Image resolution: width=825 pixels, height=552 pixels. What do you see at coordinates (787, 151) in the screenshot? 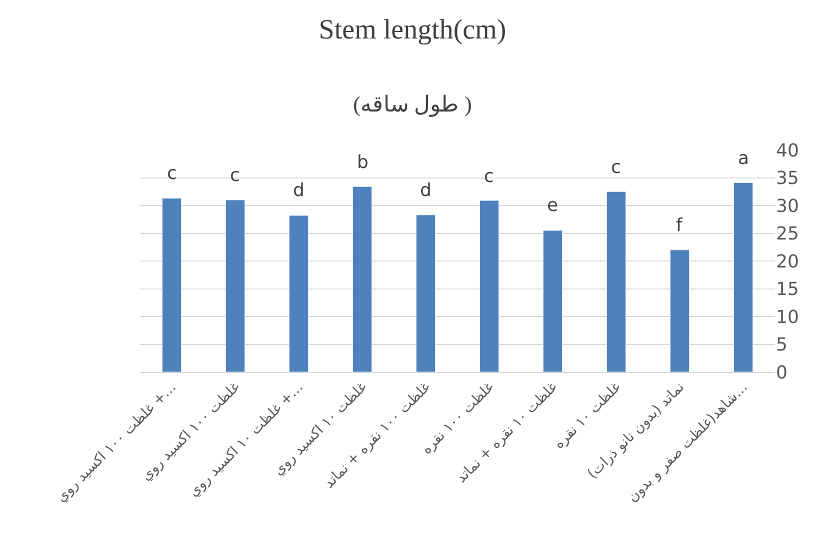
I see `y-tick-label: 40` at bounding box center [787, 151].